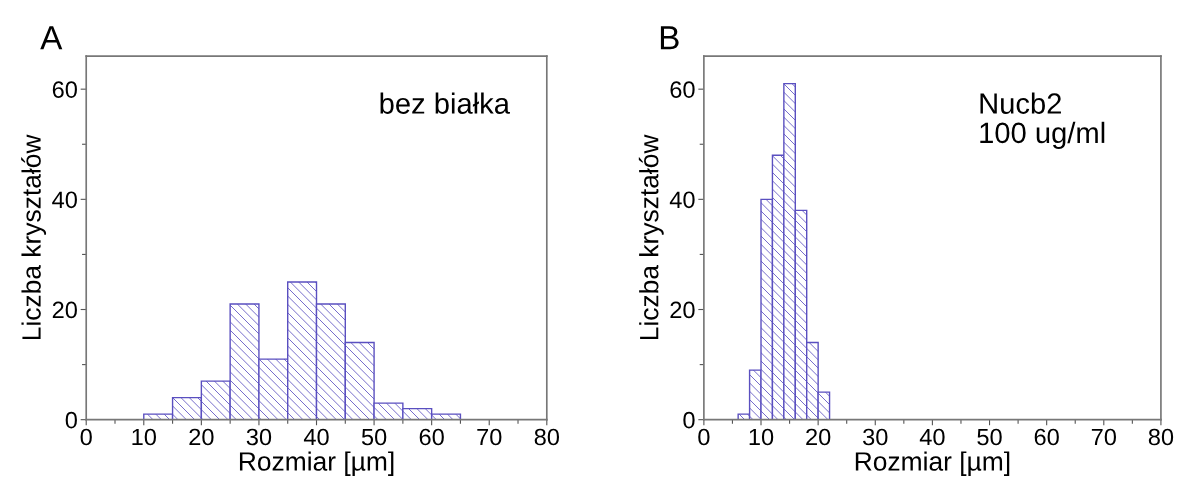 The height and width of the screenshot is (488, 1181). I want to click on annotation: bez białka, so click(445, 103).